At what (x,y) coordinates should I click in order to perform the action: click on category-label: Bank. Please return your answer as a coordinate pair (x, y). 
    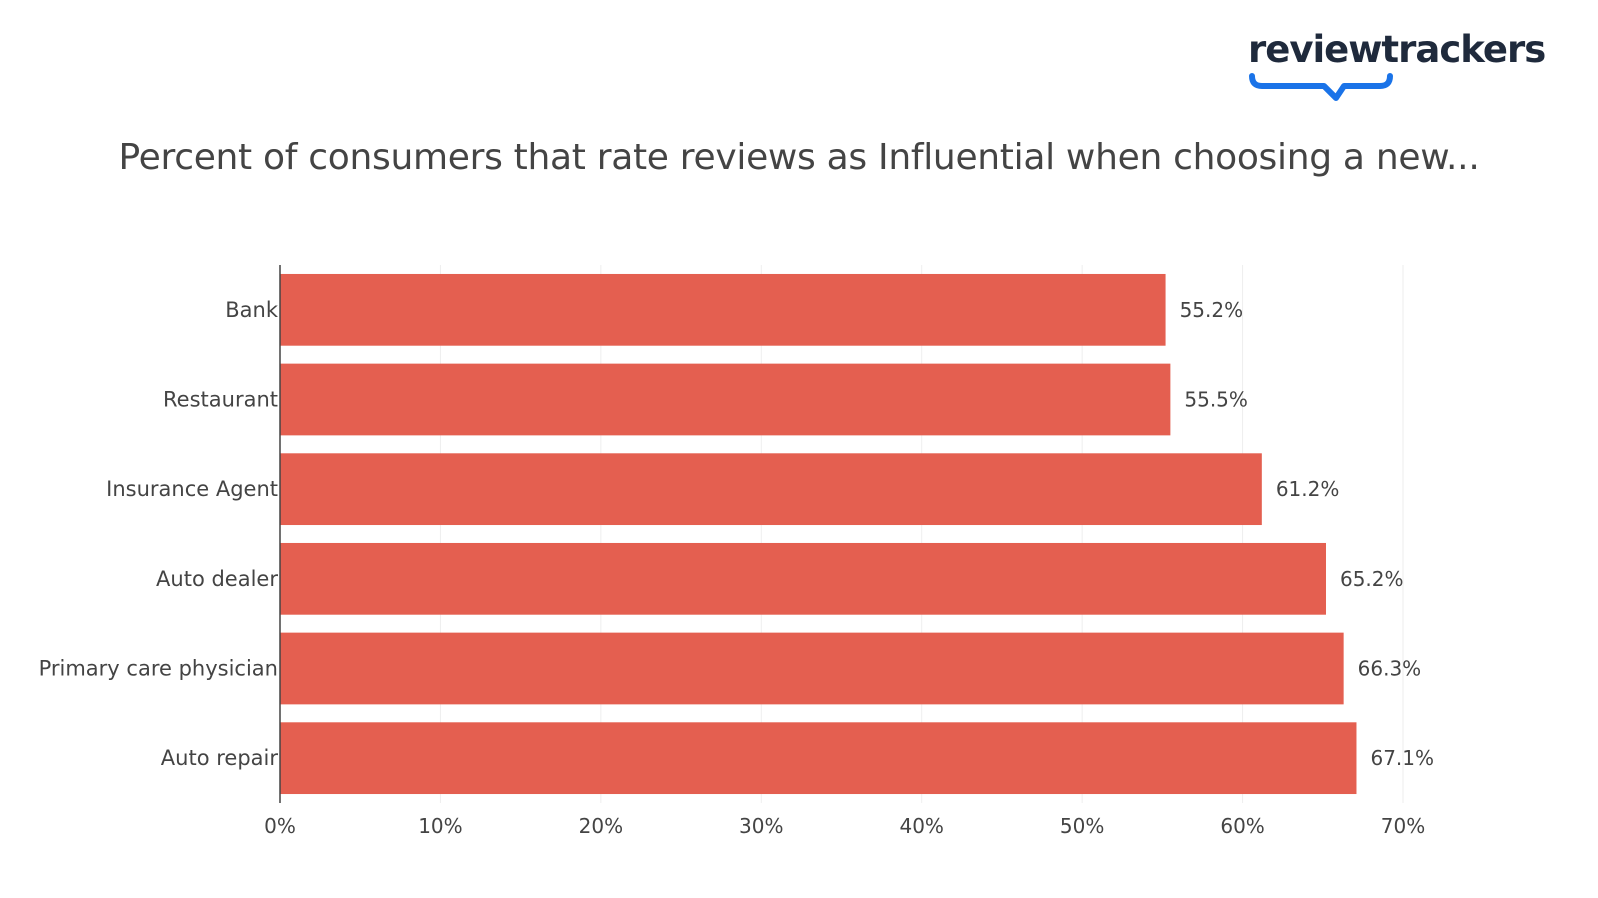
    Looking at the image, I should click on (252, 310).